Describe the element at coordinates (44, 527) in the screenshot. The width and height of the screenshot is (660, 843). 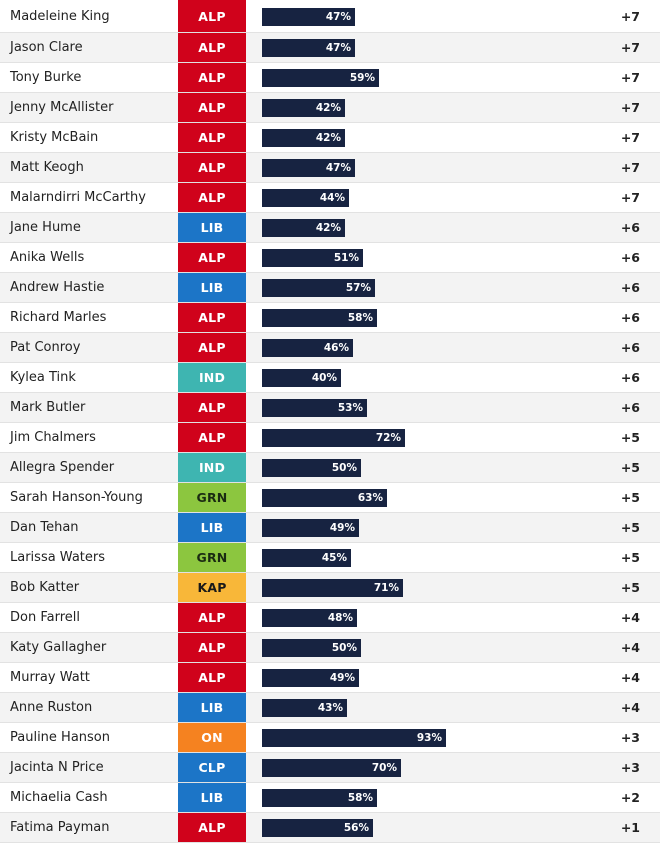
I see `row-name: Dan Tehan` at that location.